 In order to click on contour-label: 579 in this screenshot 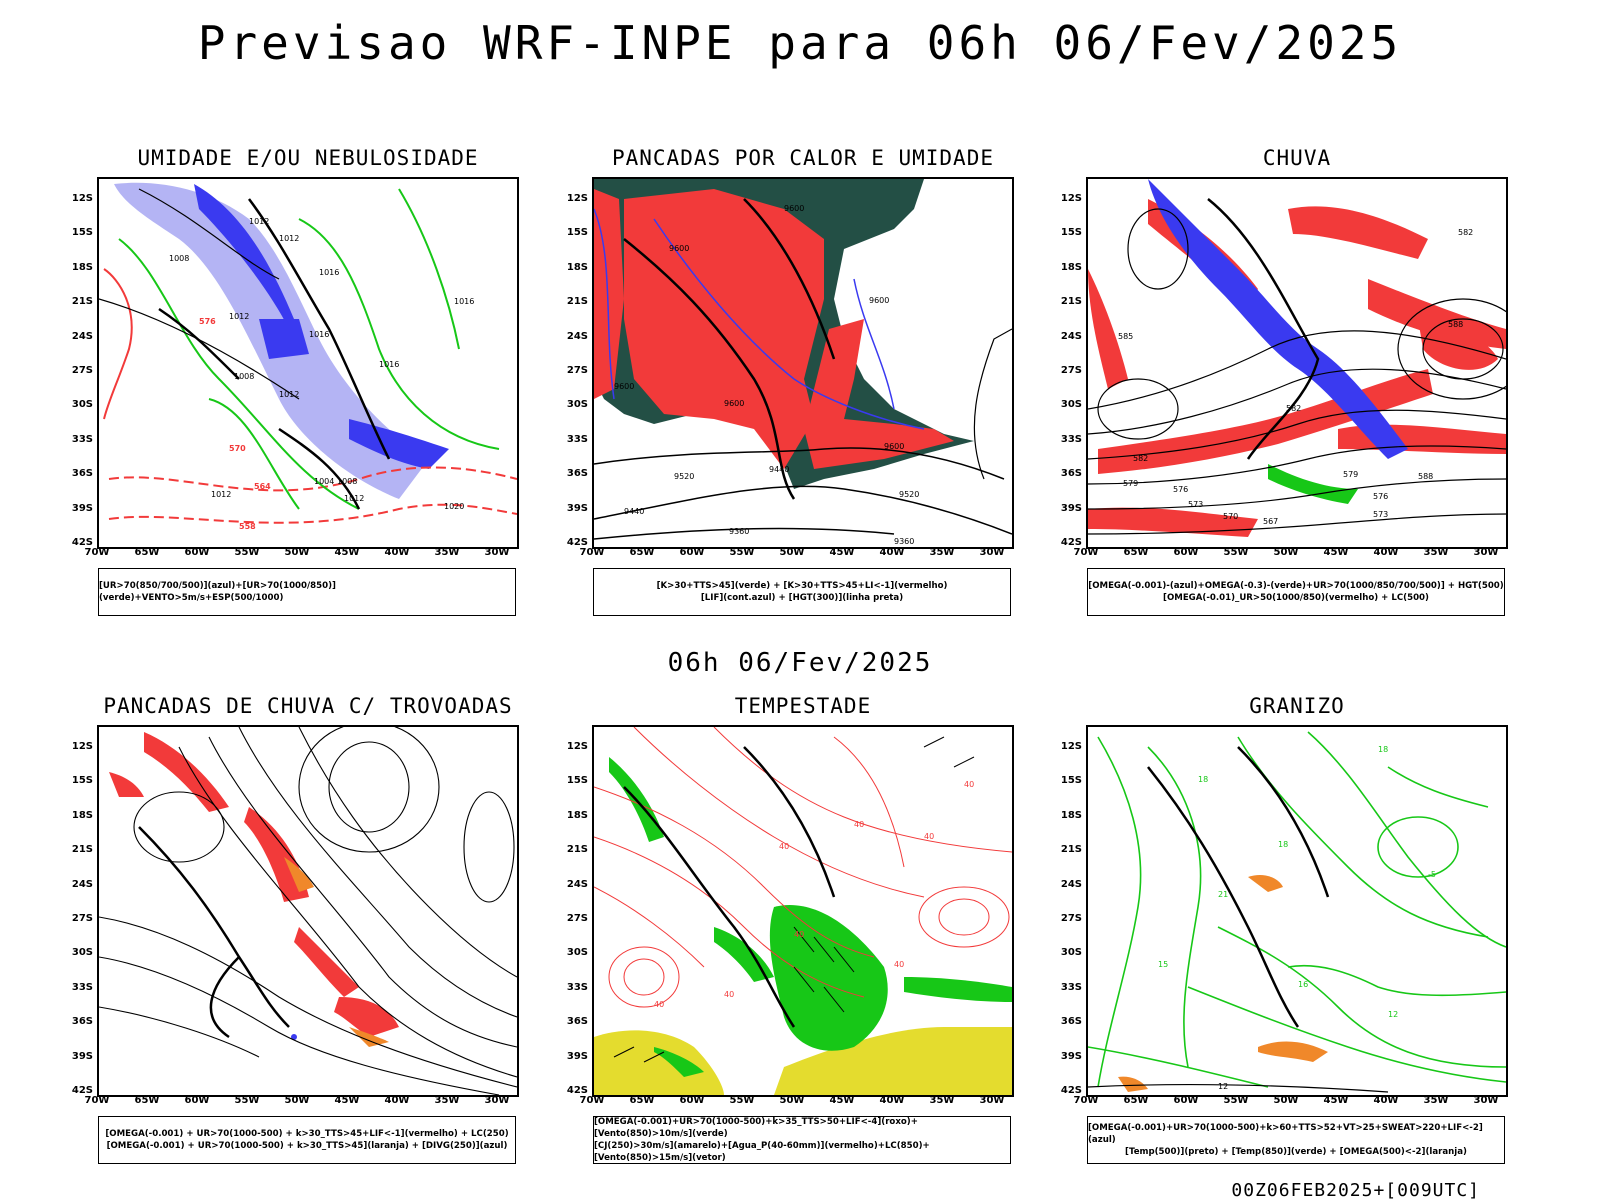, I will do `click(1350, 474)`.